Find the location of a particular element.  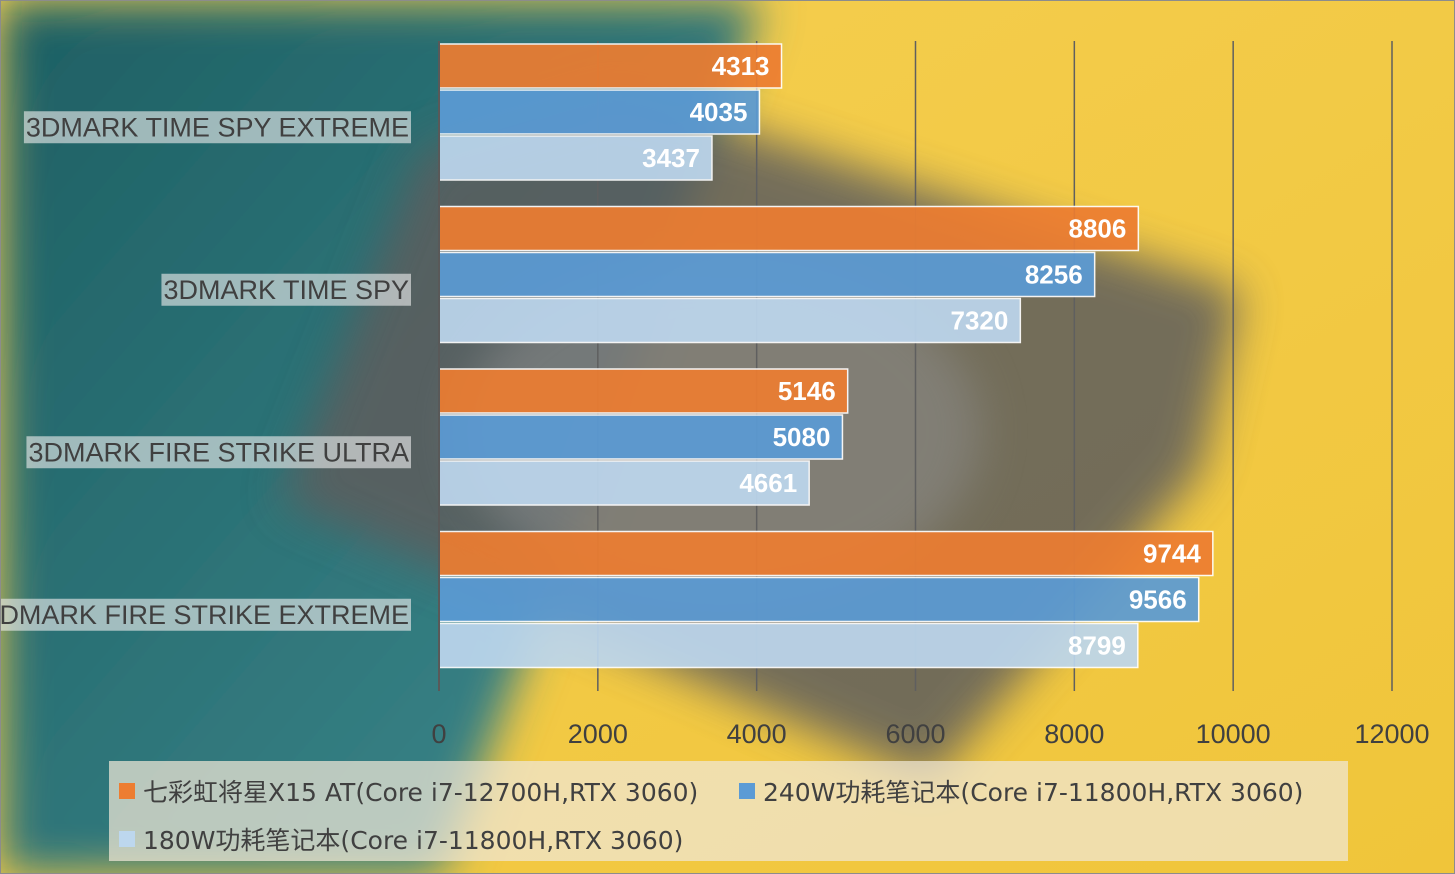

bar-value-label: 5080 is located at coordinates (802, 437).